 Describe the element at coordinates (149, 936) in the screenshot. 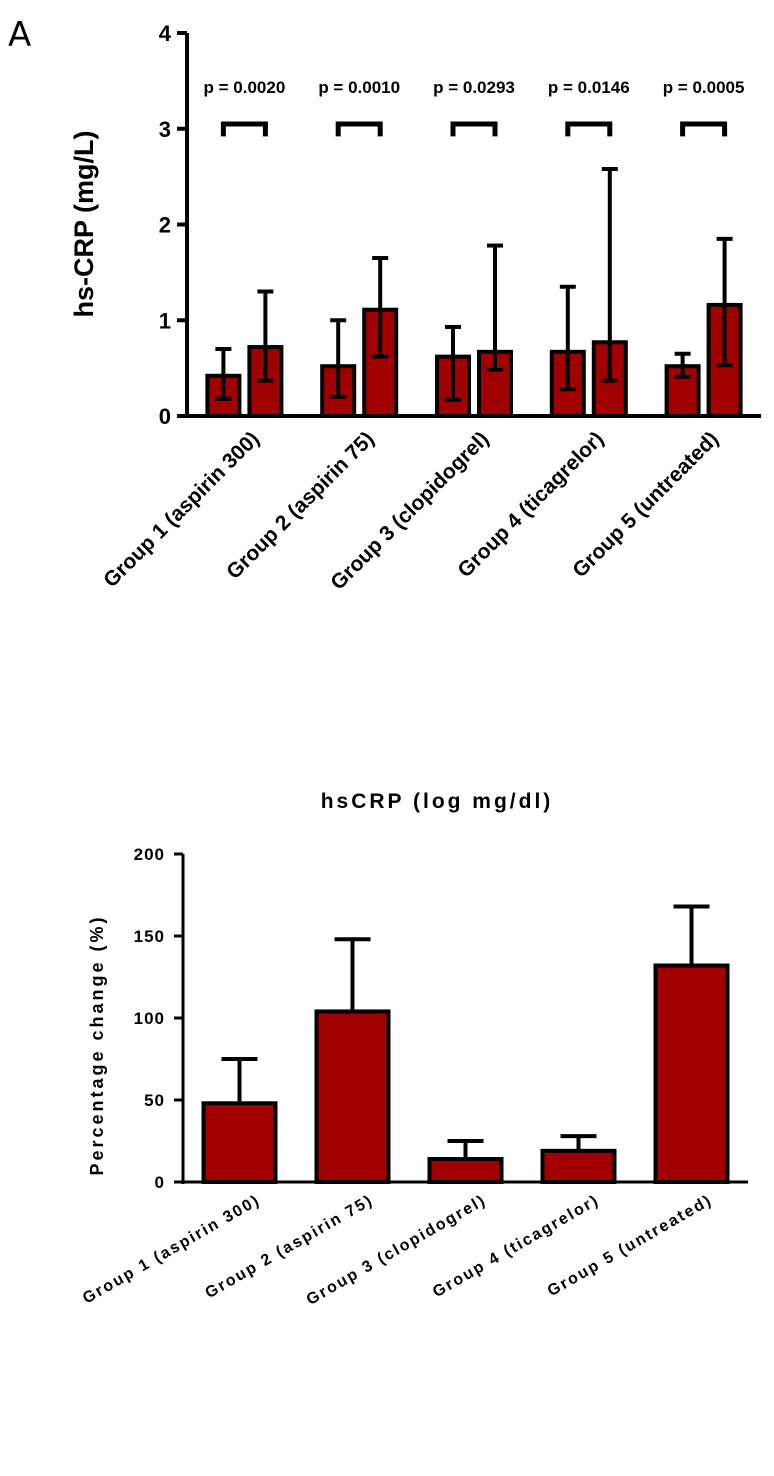

I see `y-tick-label: 150` at that location.